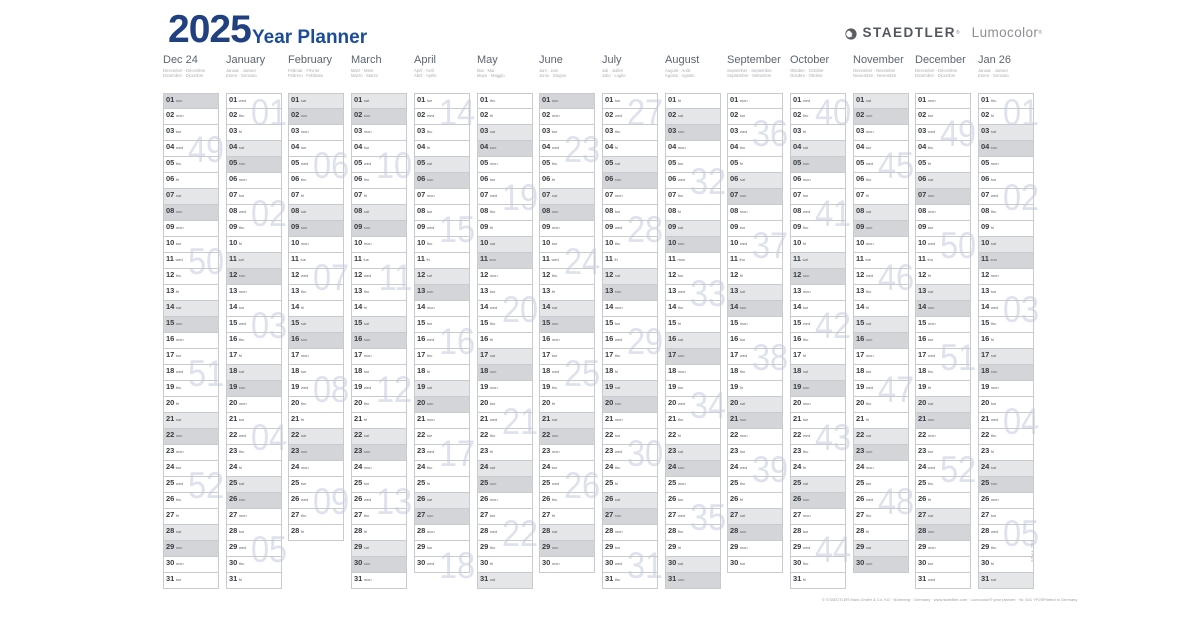 Image resolution: width=1200 pixels, height=630 pixels. What do you see at coordinates (254, 533) in the screenshot?
I see `day-cell: 28 tue` at bounding box center [254, 533].